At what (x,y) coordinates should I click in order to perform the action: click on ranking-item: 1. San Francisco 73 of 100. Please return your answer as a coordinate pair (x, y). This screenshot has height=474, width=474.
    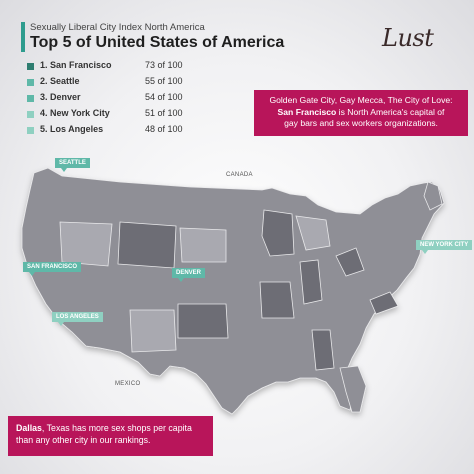
    Looking at the image, I should click on (112, 68).